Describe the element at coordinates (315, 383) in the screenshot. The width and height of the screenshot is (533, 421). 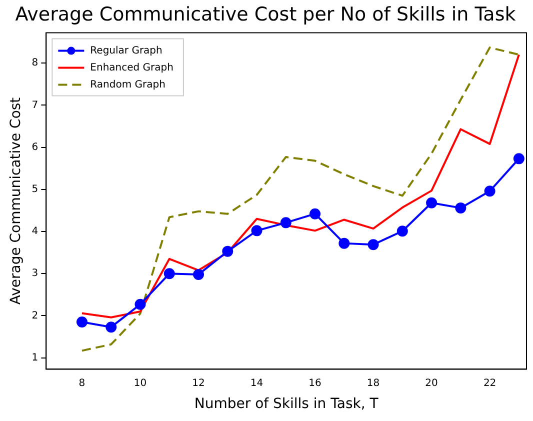
I see `x-tick-label: 16` at that location.